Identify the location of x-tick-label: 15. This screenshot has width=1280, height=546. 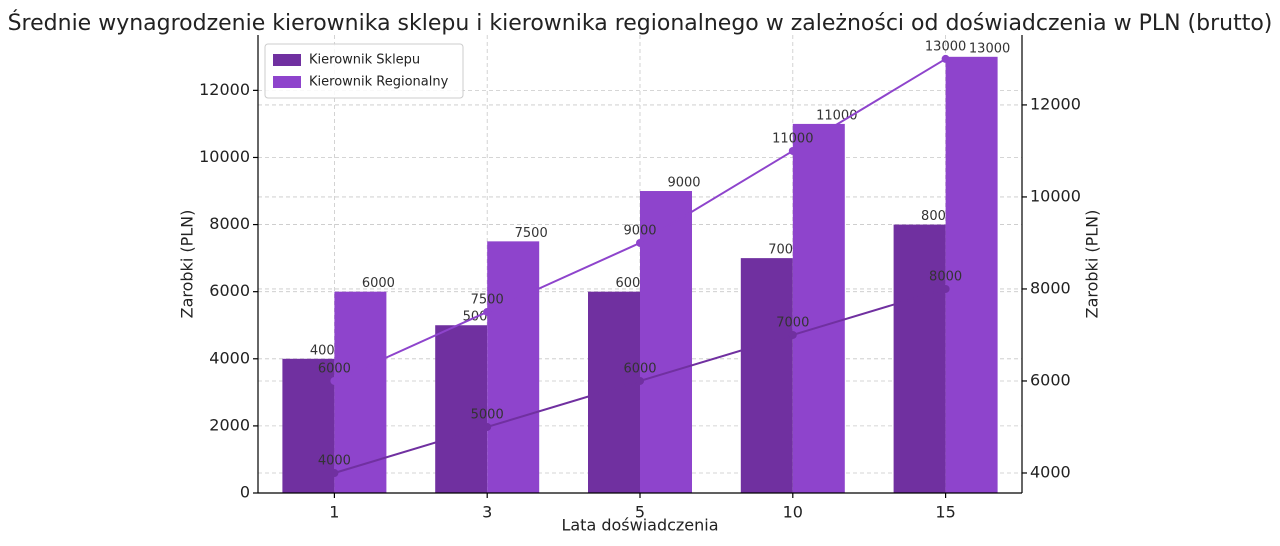
(945, 512).